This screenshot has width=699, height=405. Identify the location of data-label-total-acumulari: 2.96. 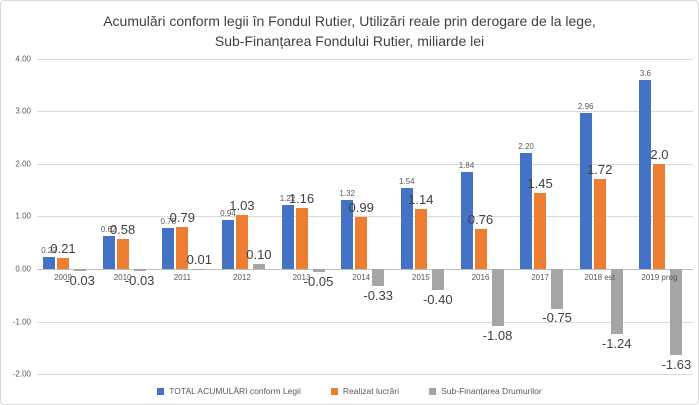
(585, 107).